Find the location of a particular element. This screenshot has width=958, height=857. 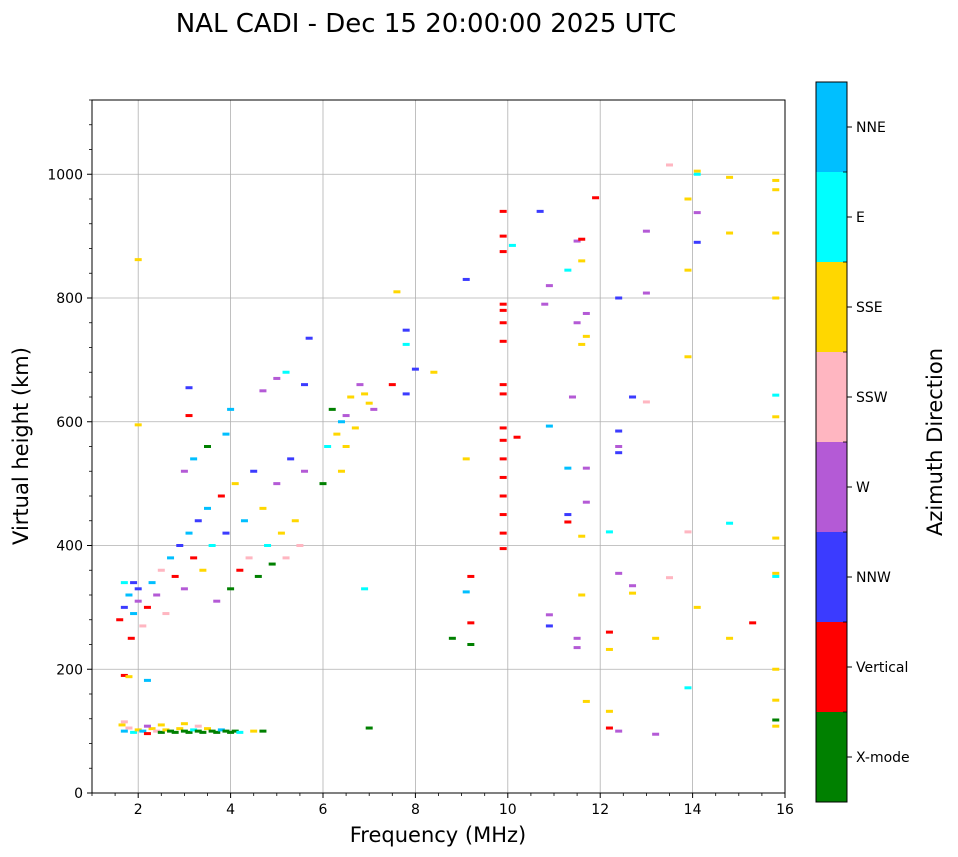

colorbar-swatch-x-mode is located at coordinates (831, 757).